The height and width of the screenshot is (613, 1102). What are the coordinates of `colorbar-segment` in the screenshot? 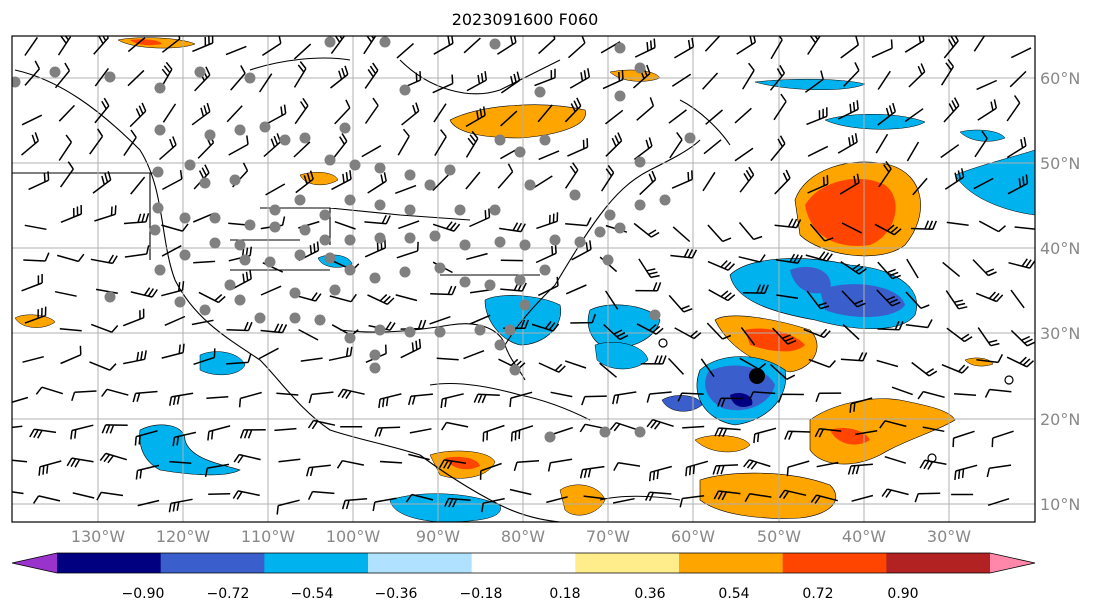 It's located at (731, 563).